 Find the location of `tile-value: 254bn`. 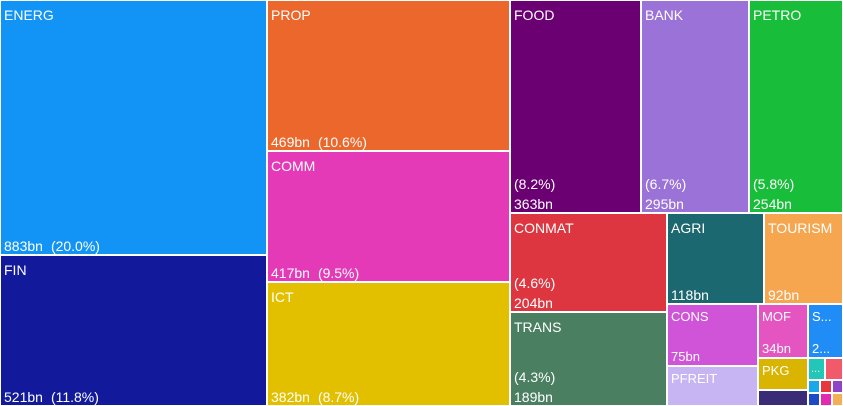

tile-value: 254bn is located at coordinates (772, 204).